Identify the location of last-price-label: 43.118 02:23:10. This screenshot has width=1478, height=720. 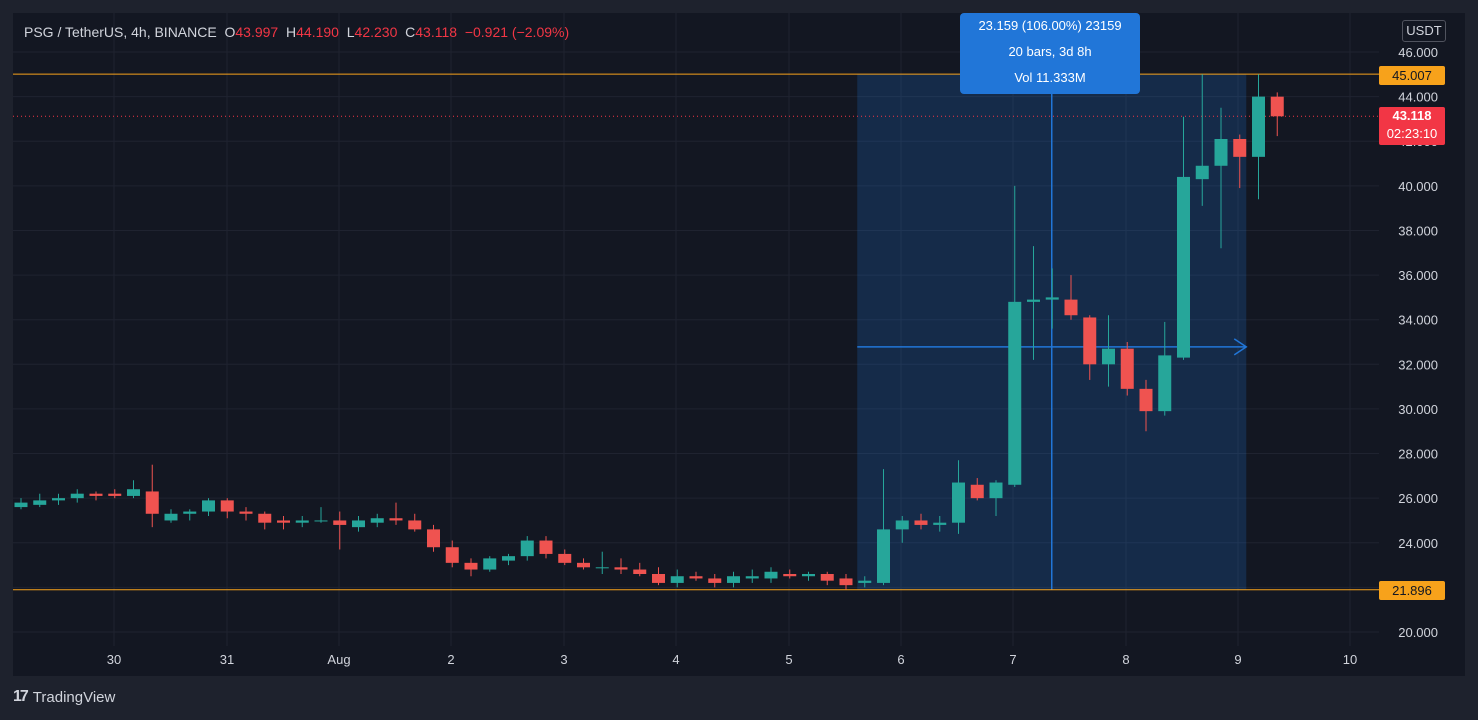
(1412, 126).